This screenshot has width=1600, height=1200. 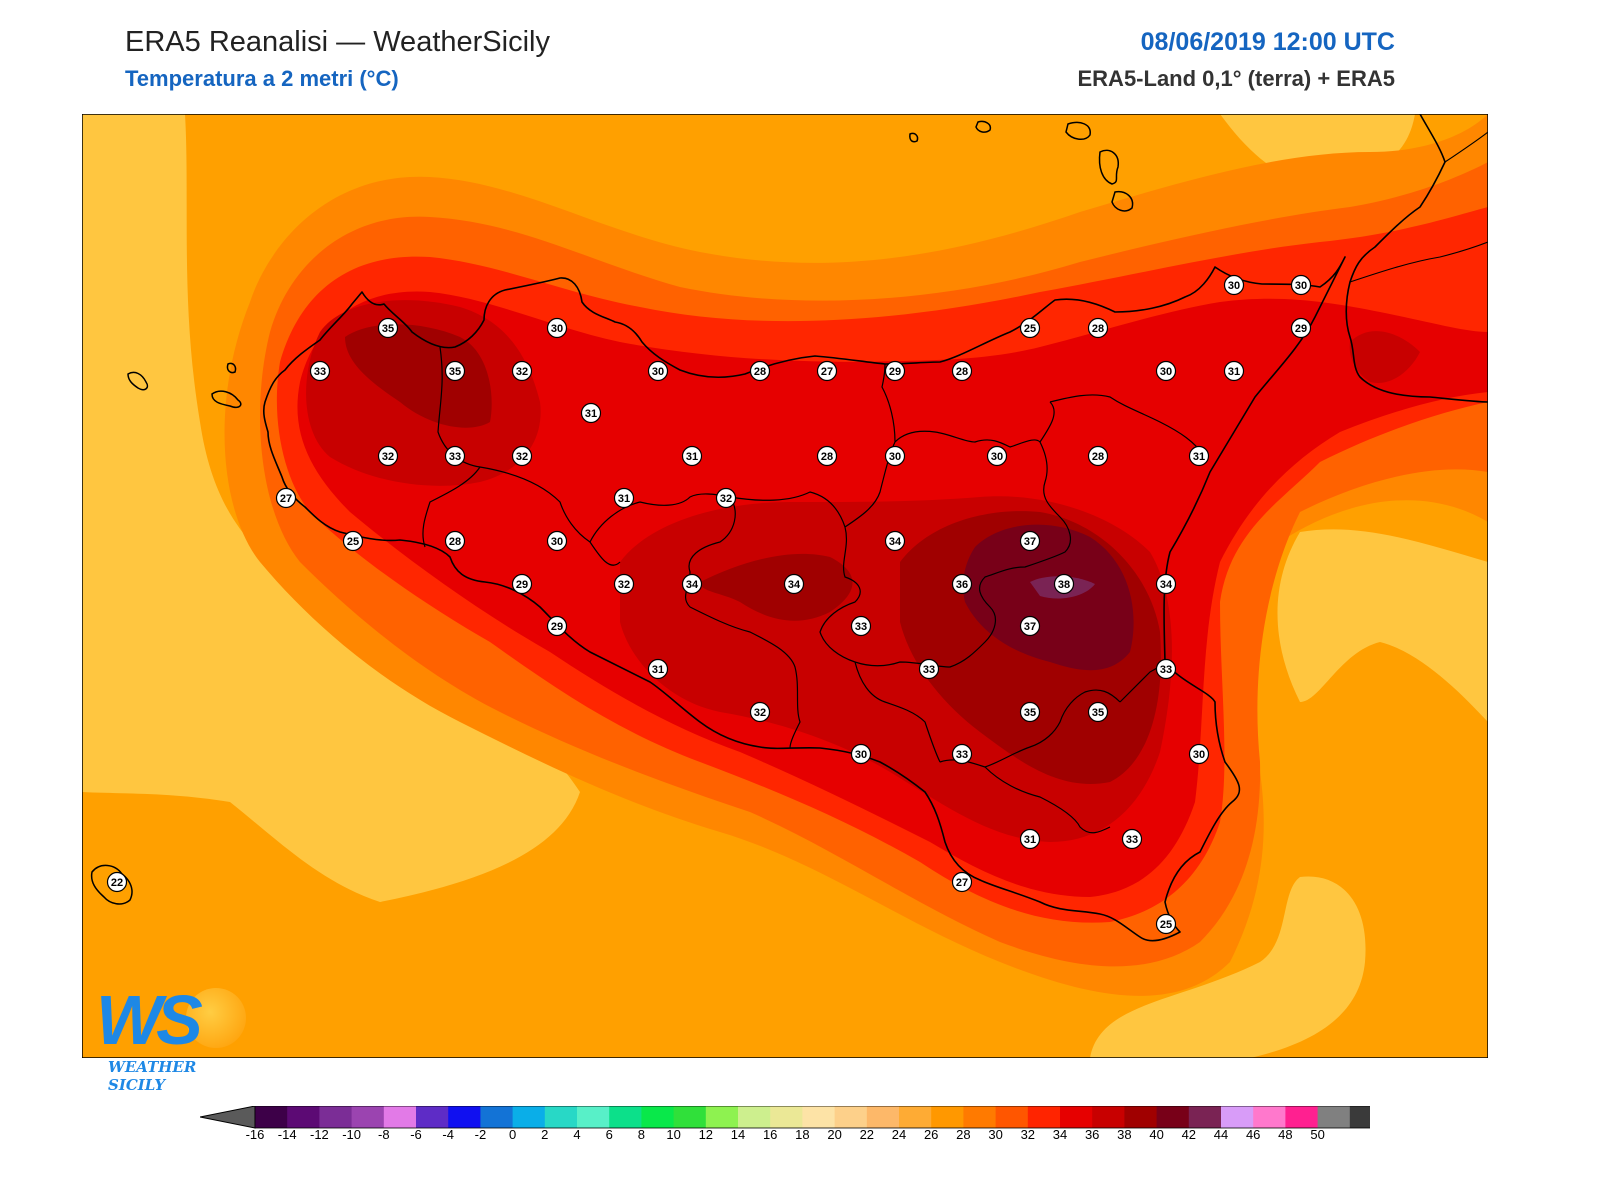 I want to click on station-value-53: 33, so click(x=962, y=754).